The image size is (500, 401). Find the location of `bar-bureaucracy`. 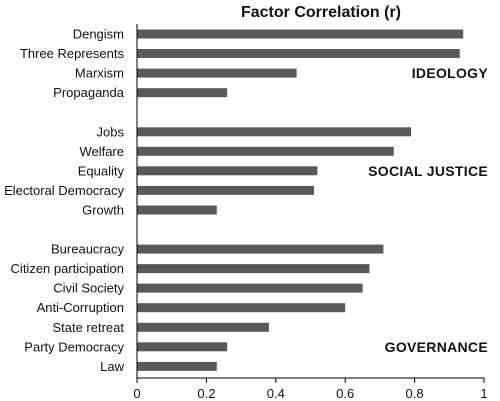

bar-bureaucracy is located at coordinates (260, 249).